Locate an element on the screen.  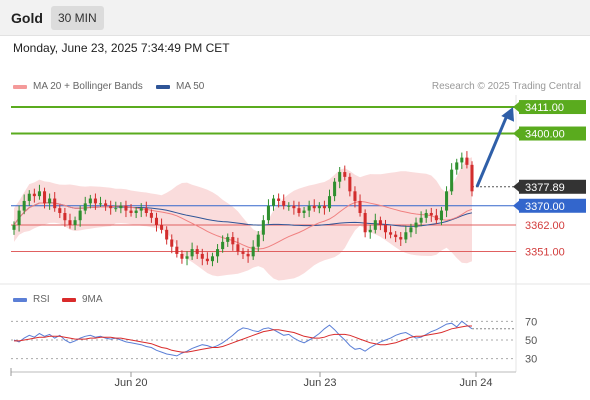
rsi-ma-legend-label: 9MA is located at coordinates (92, 299).